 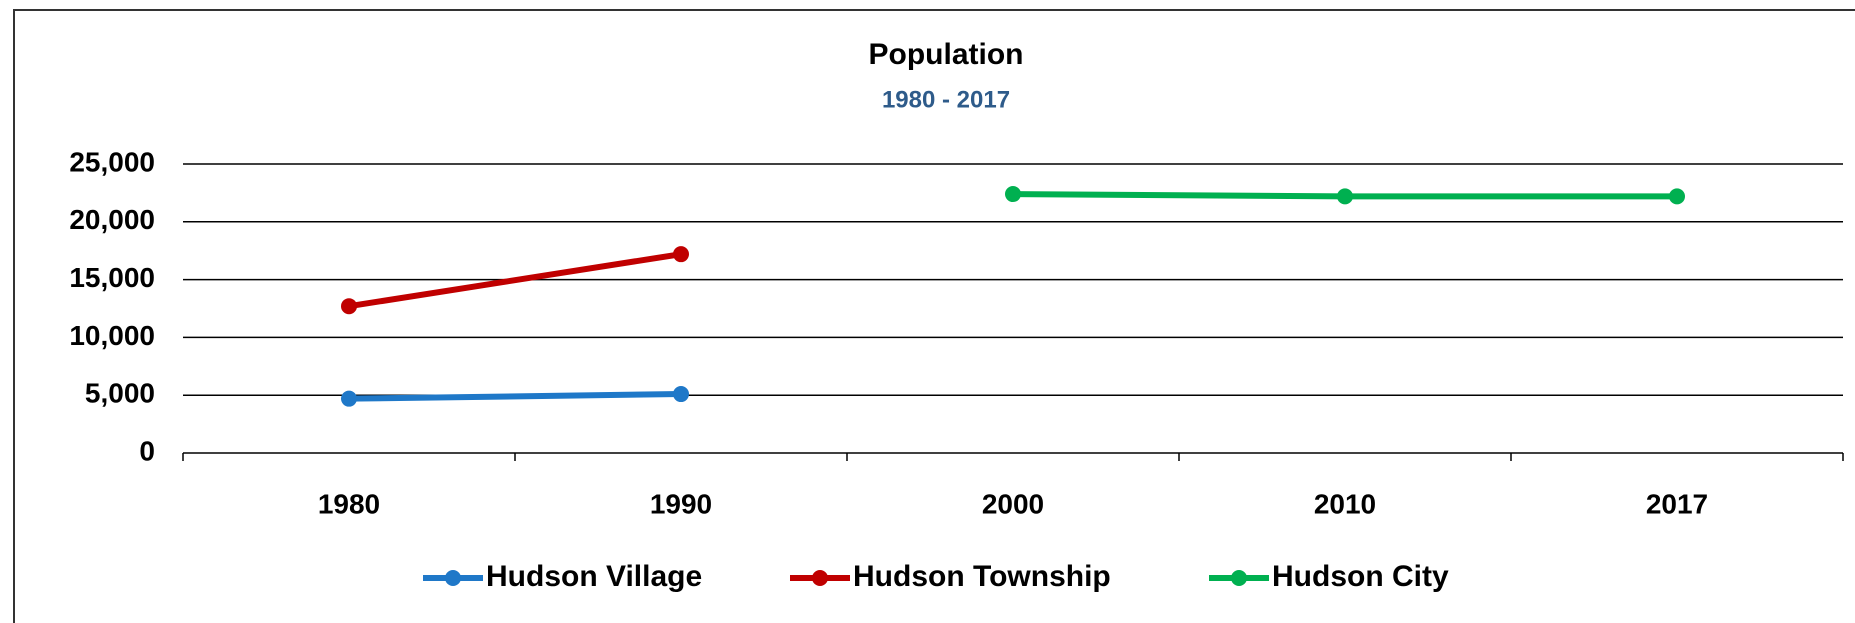 What do you see at coordinates (1677, 503) in the screenshot?
I see `x-tick-label: 2017` at bounding box center [1677, 503].